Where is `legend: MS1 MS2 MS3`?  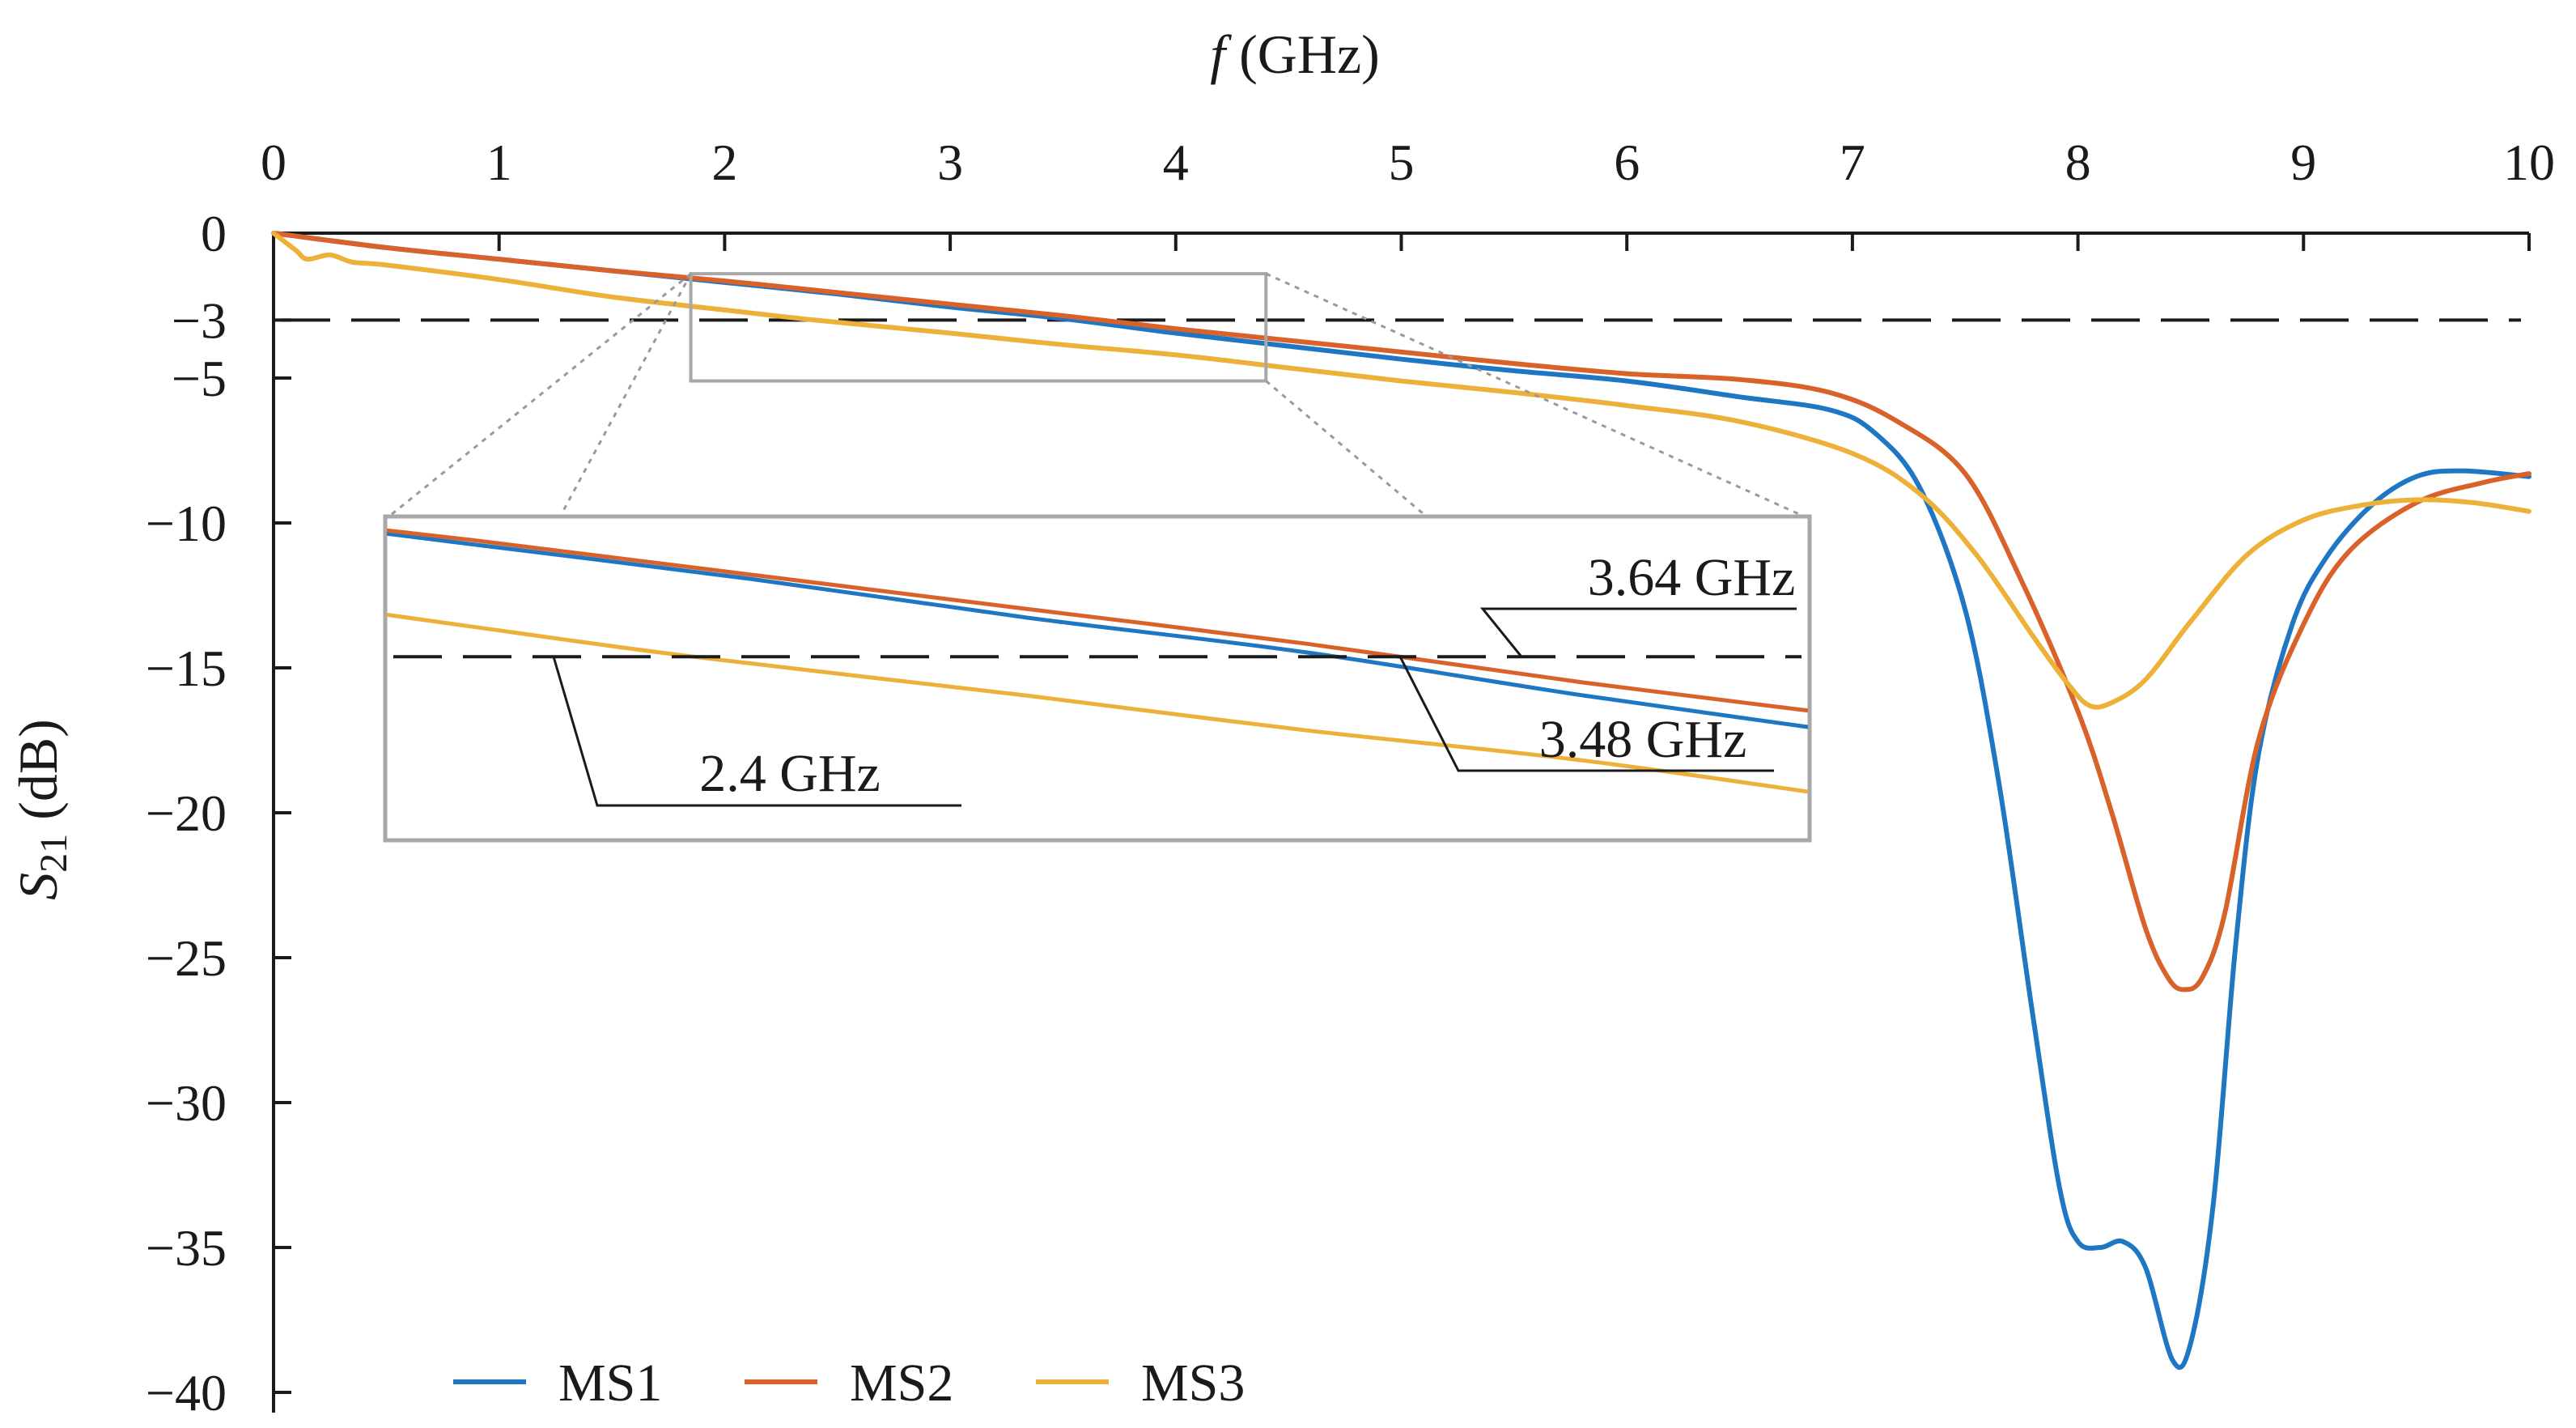
legend: MS1 MS2 MS3 is located at coordinates (849, 1383).